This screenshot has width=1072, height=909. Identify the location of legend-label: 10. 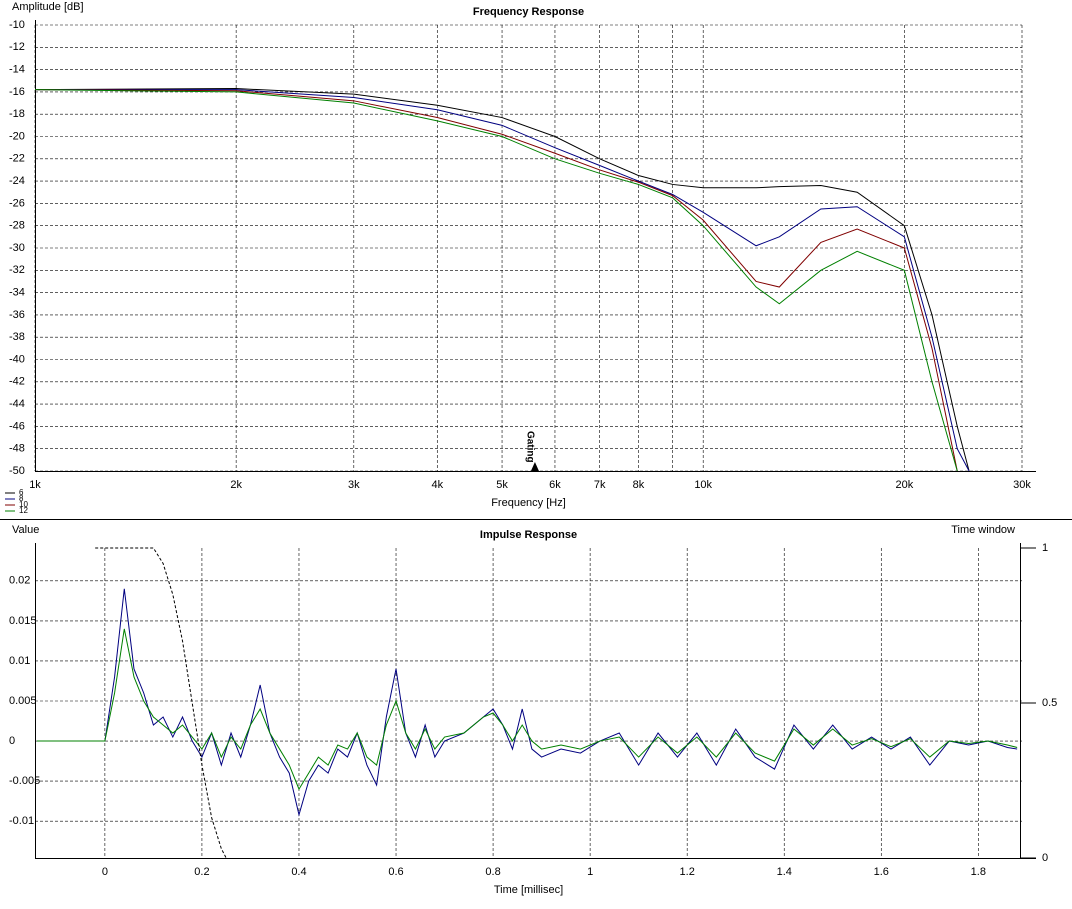
(23, 504).